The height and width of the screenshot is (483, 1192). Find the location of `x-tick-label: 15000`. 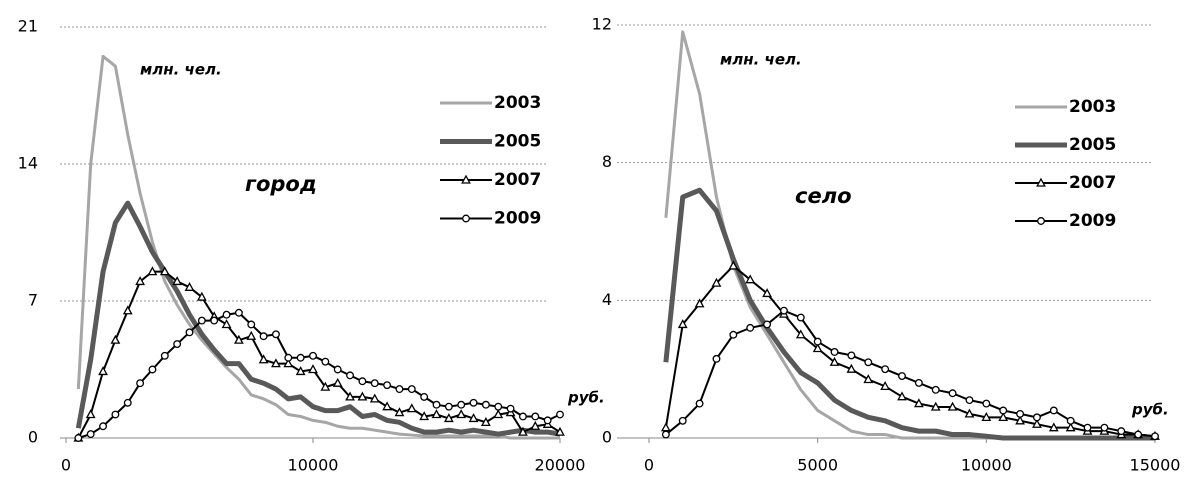

x-tick-label: 15000 is located at coordinates (1155, 465).